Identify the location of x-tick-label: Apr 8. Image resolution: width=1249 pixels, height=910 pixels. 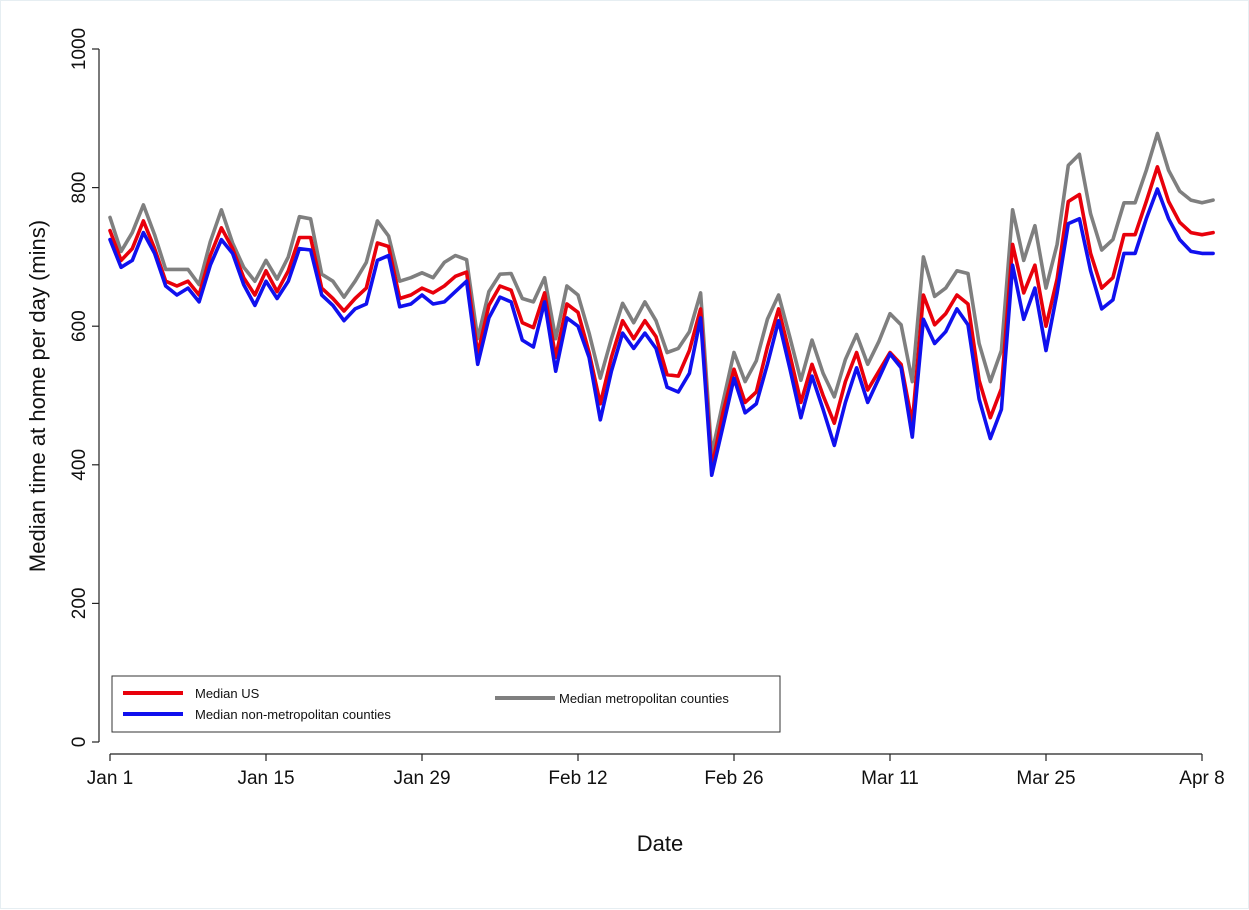
(1201, 778).